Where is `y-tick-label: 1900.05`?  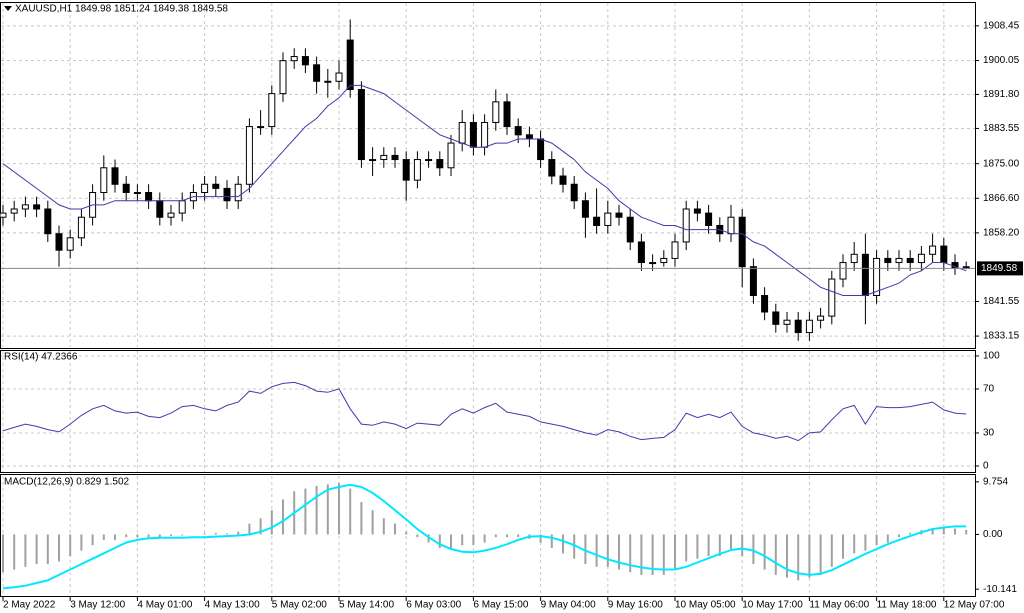
y-tick-label: 1900.05 is located at coordinates (1001, 60).